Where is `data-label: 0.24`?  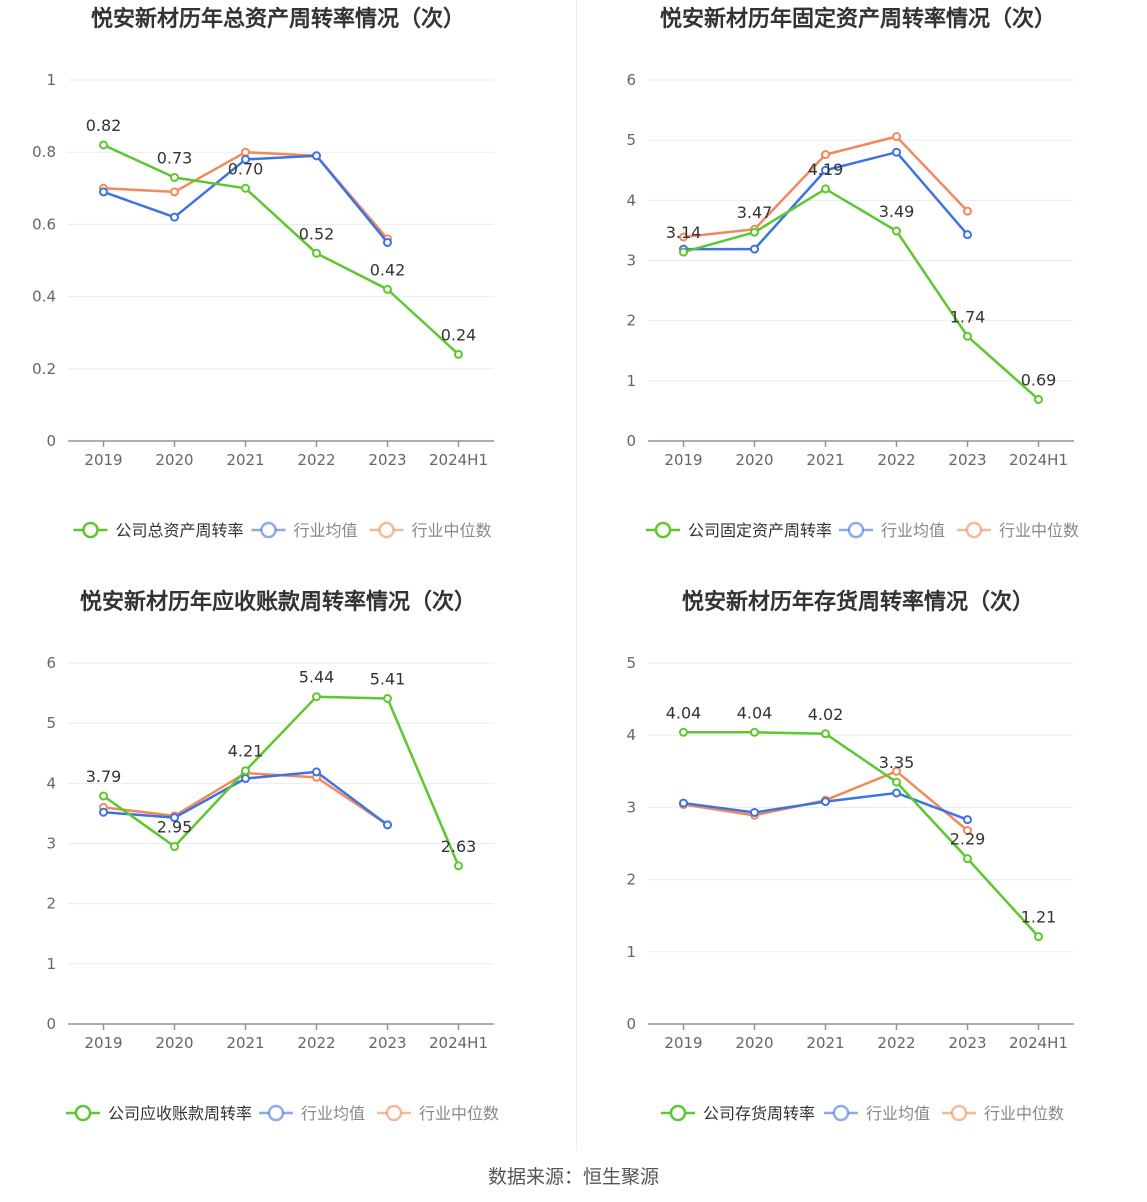
data-label: 0.24 is located at coordinates (459, 334).